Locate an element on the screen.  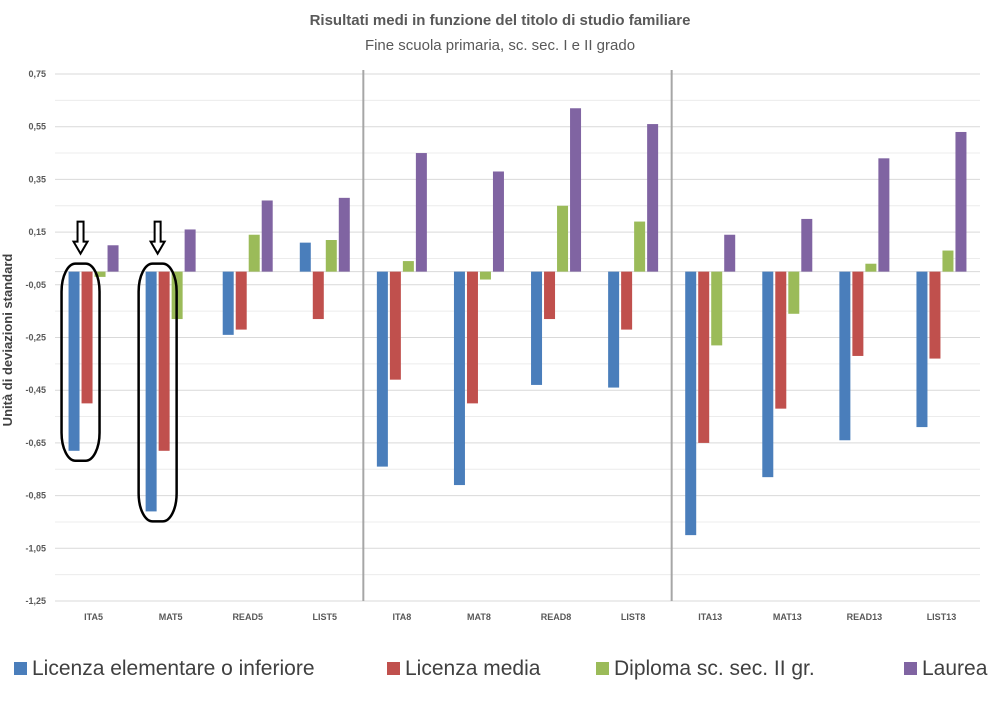
x-tick-label: READ8 is located at coordinates (556, 617).